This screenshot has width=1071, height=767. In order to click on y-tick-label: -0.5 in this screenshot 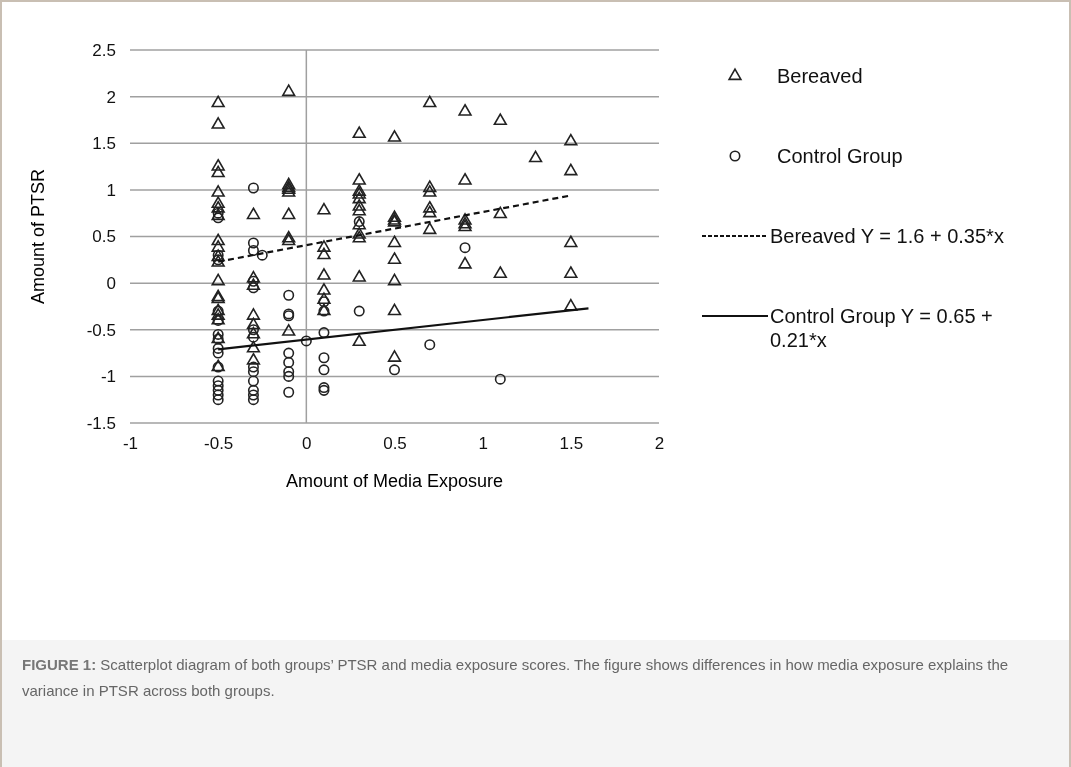, I will do `click(101, 330)`.